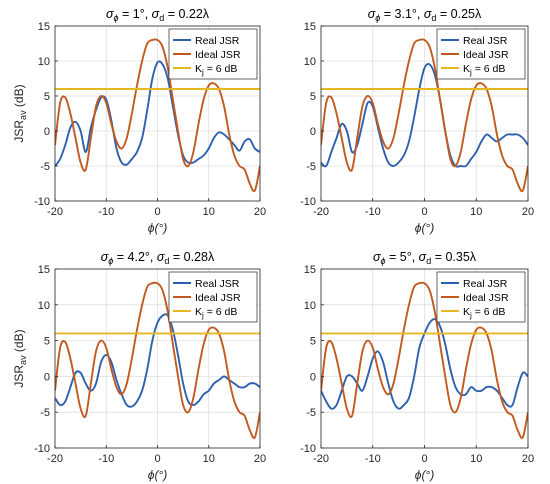 This screenshot has height=484, width=550. Describe the element at coordinates (425, 15) in the screenshot. I see `chart-title: σϕ = 3.1°, σd = 0.25λ` at that location.